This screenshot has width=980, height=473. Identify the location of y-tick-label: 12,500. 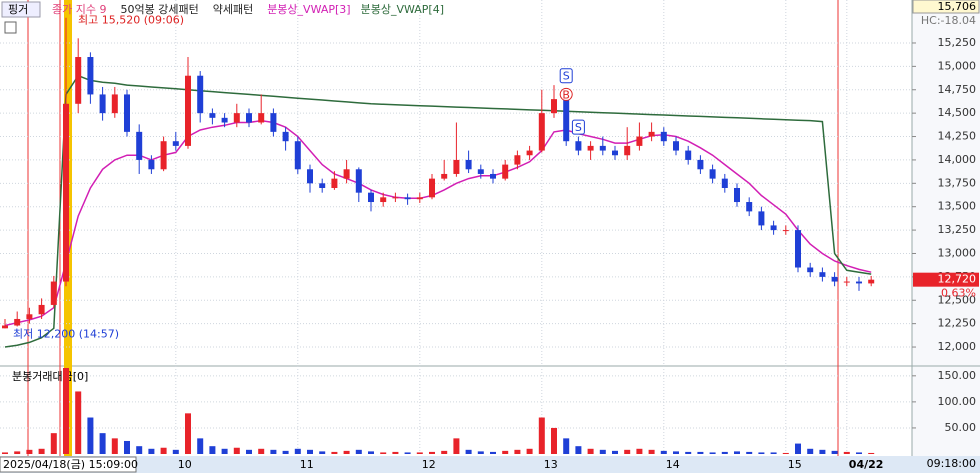
(957, 299).